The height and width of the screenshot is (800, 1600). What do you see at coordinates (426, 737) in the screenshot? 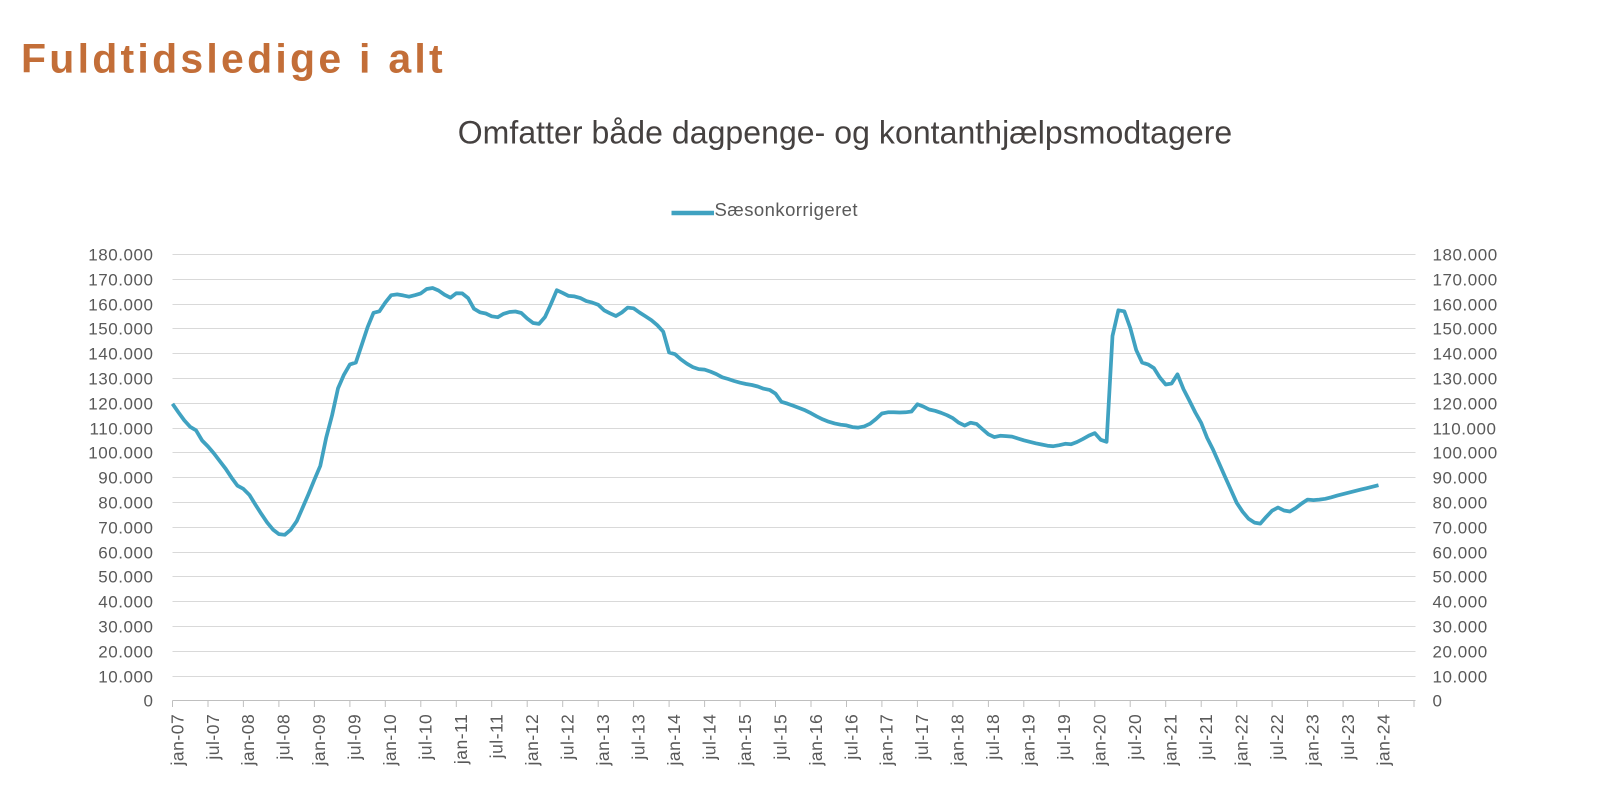
I see `svg-text: jul-10` at bounding box center [426, 737].